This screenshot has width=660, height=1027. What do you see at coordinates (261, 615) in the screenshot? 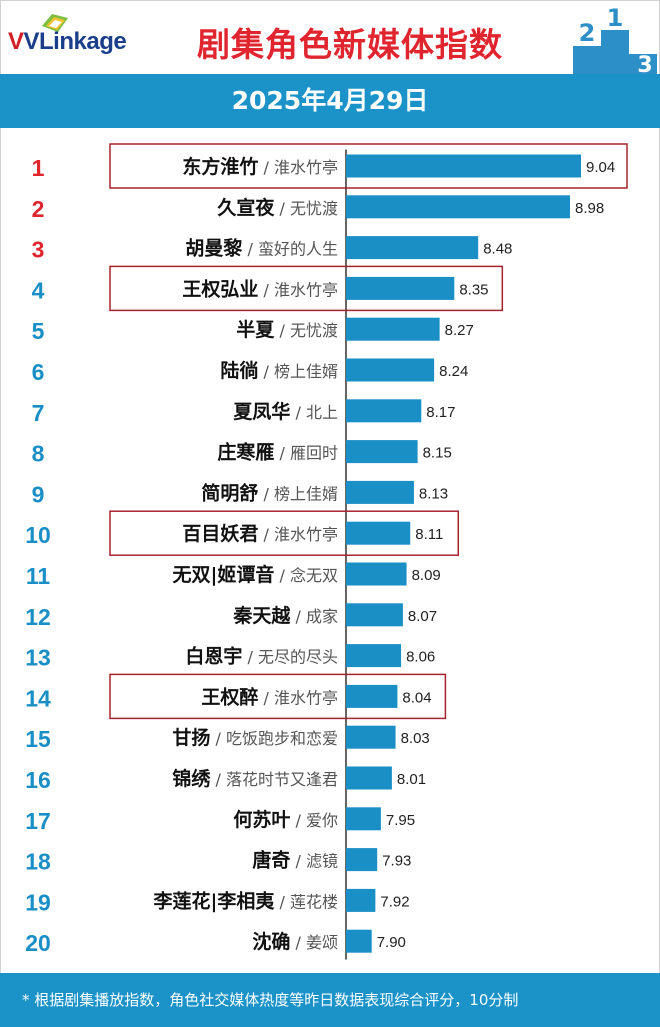
I see `character-name: 秦天越` at bounding box center [261, 615].